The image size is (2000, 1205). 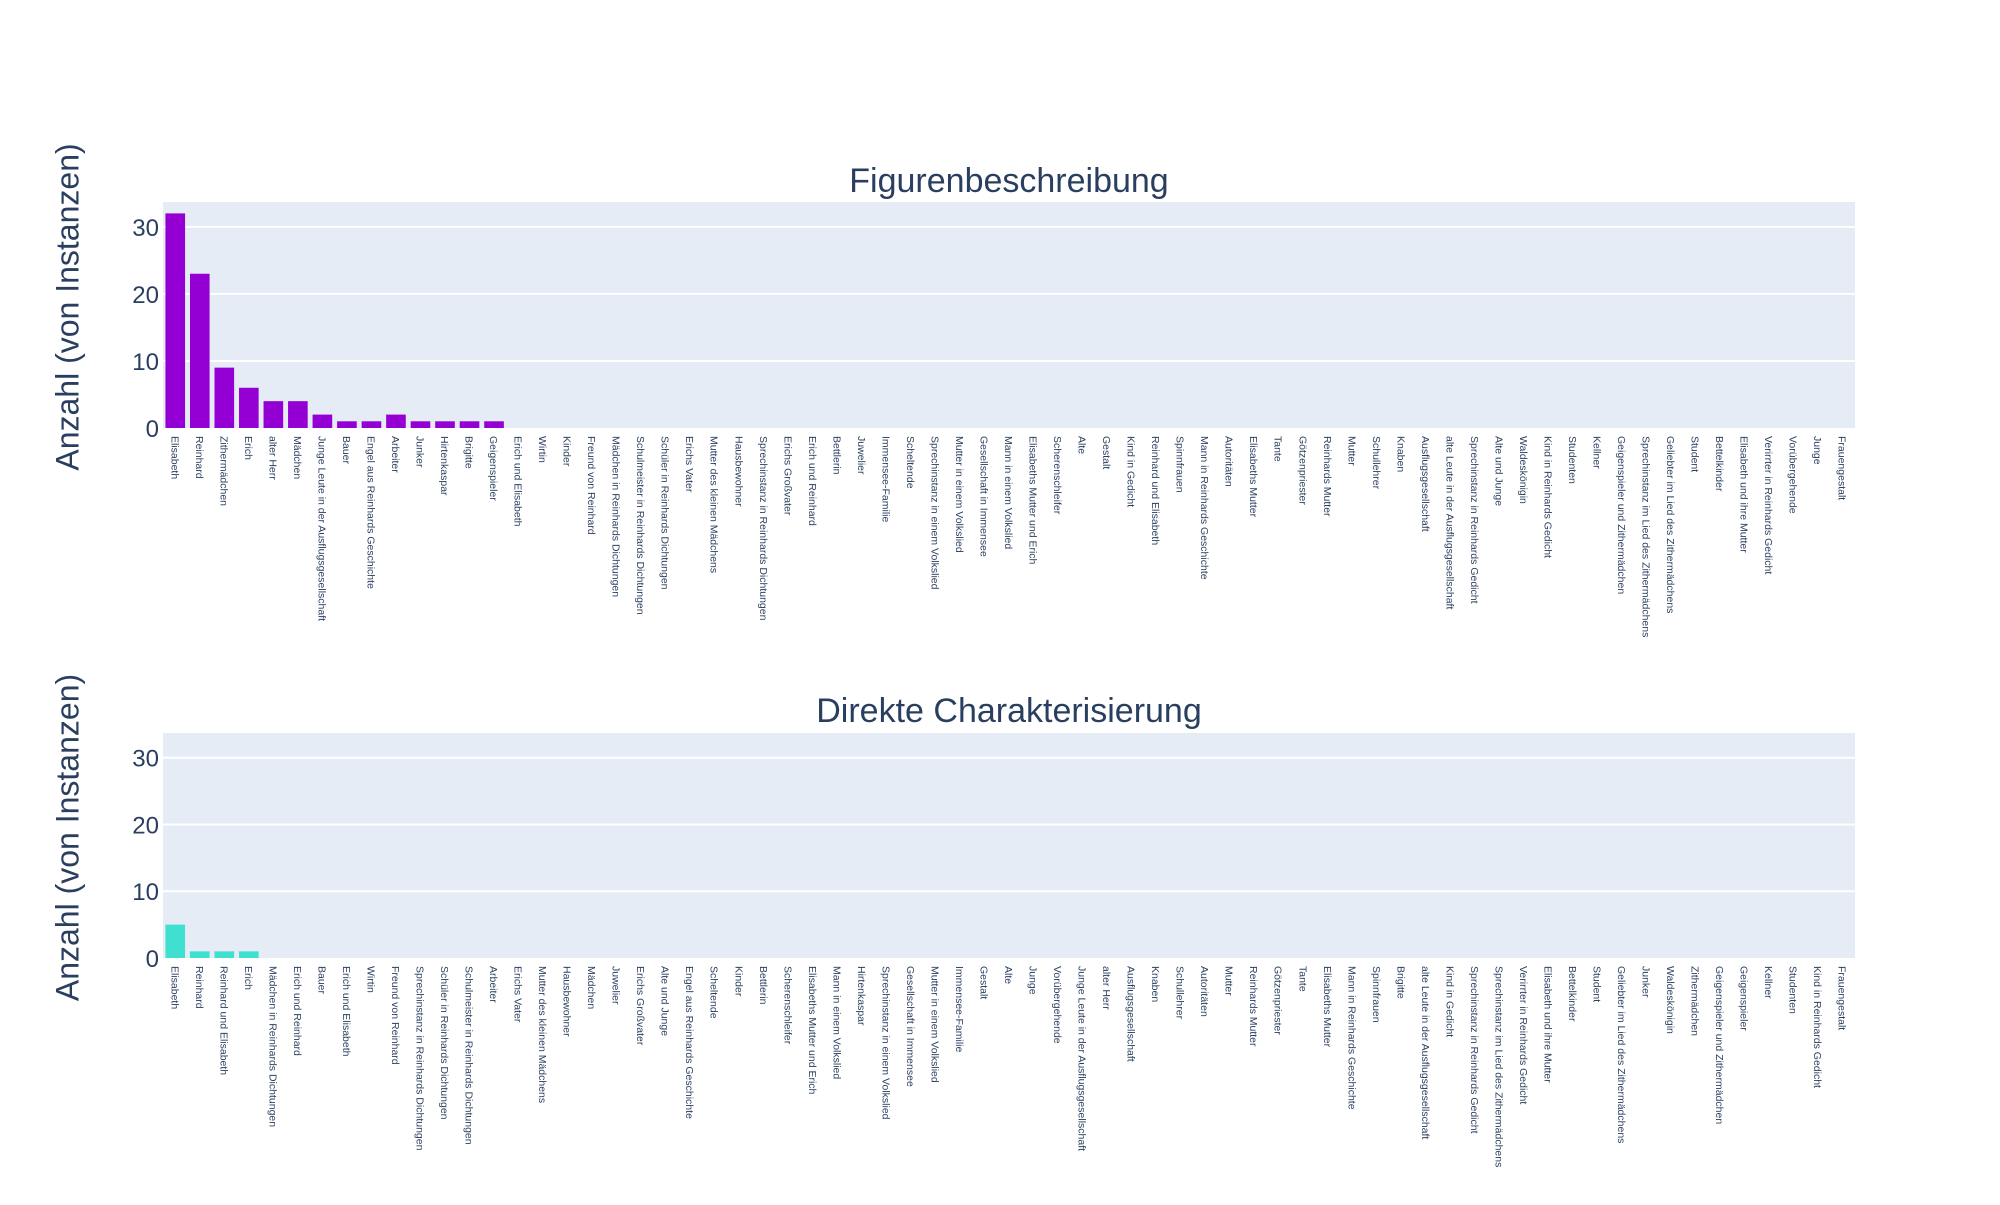 I want to click on x-tick-label: Frauengestalt, so click(x=1842, y=468).